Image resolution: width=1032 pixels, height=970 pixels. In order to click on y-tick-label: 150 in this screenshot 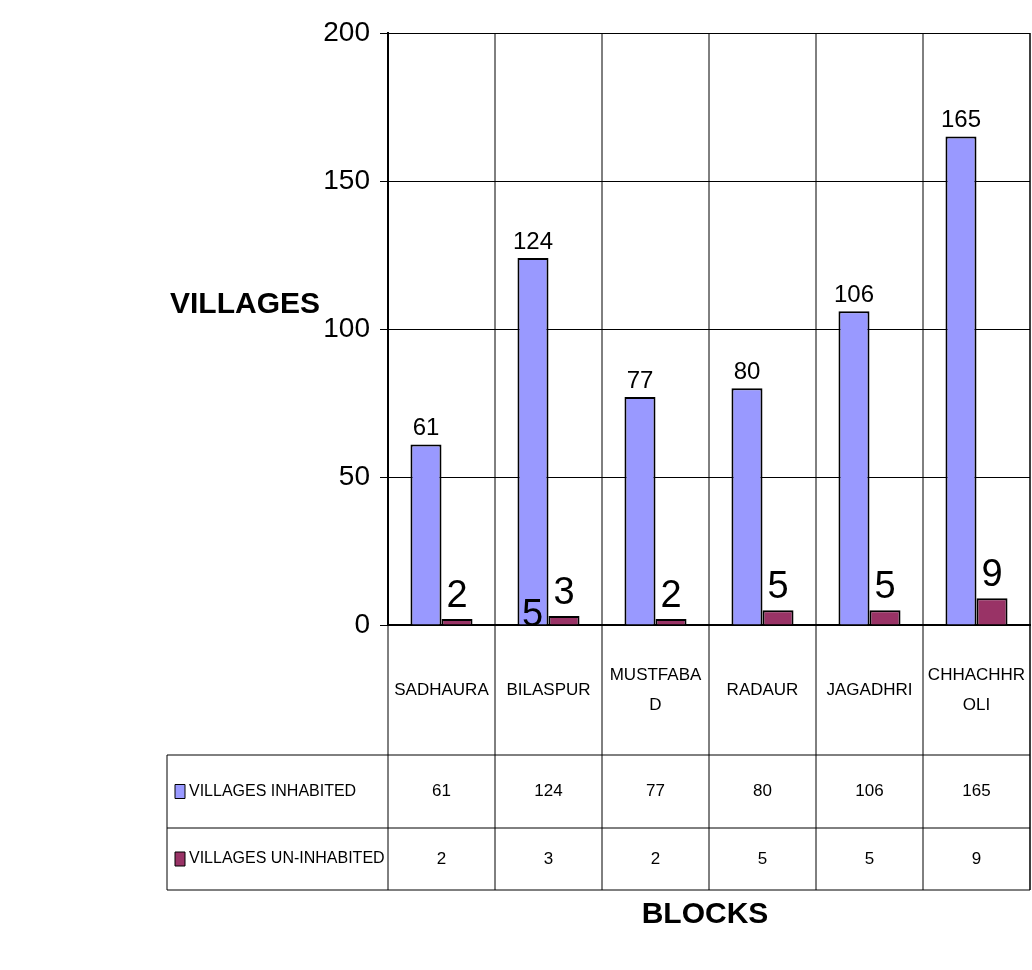, I will do `click(346, 179)`.